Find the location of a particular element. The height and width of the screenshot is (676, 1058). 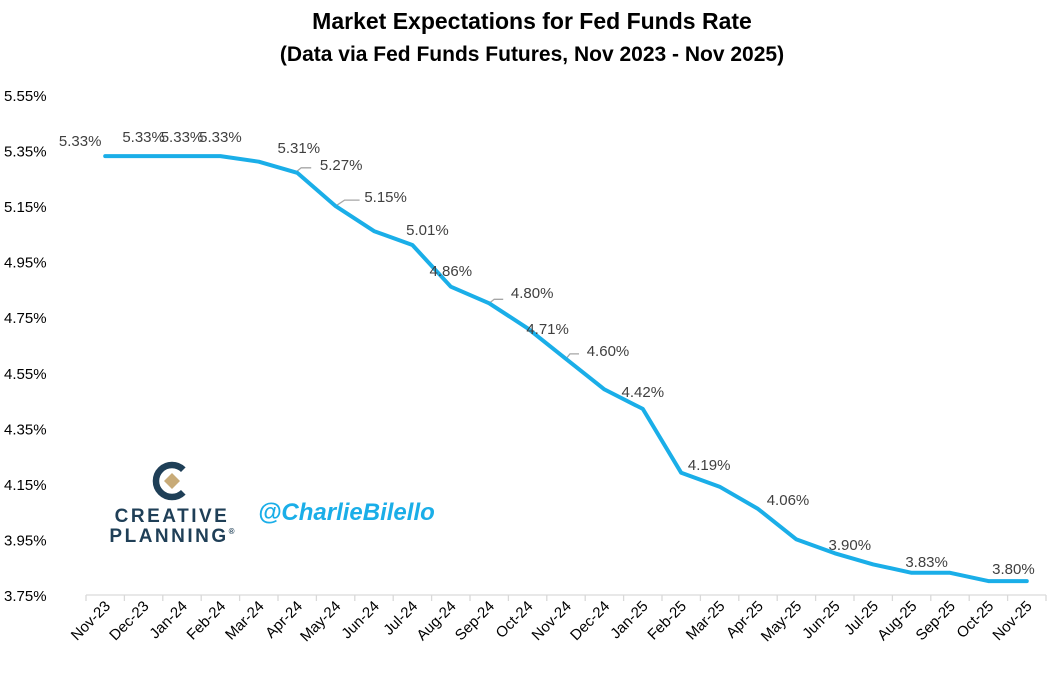

x-tick-label: May-25 is located at coordinates (781, 621).